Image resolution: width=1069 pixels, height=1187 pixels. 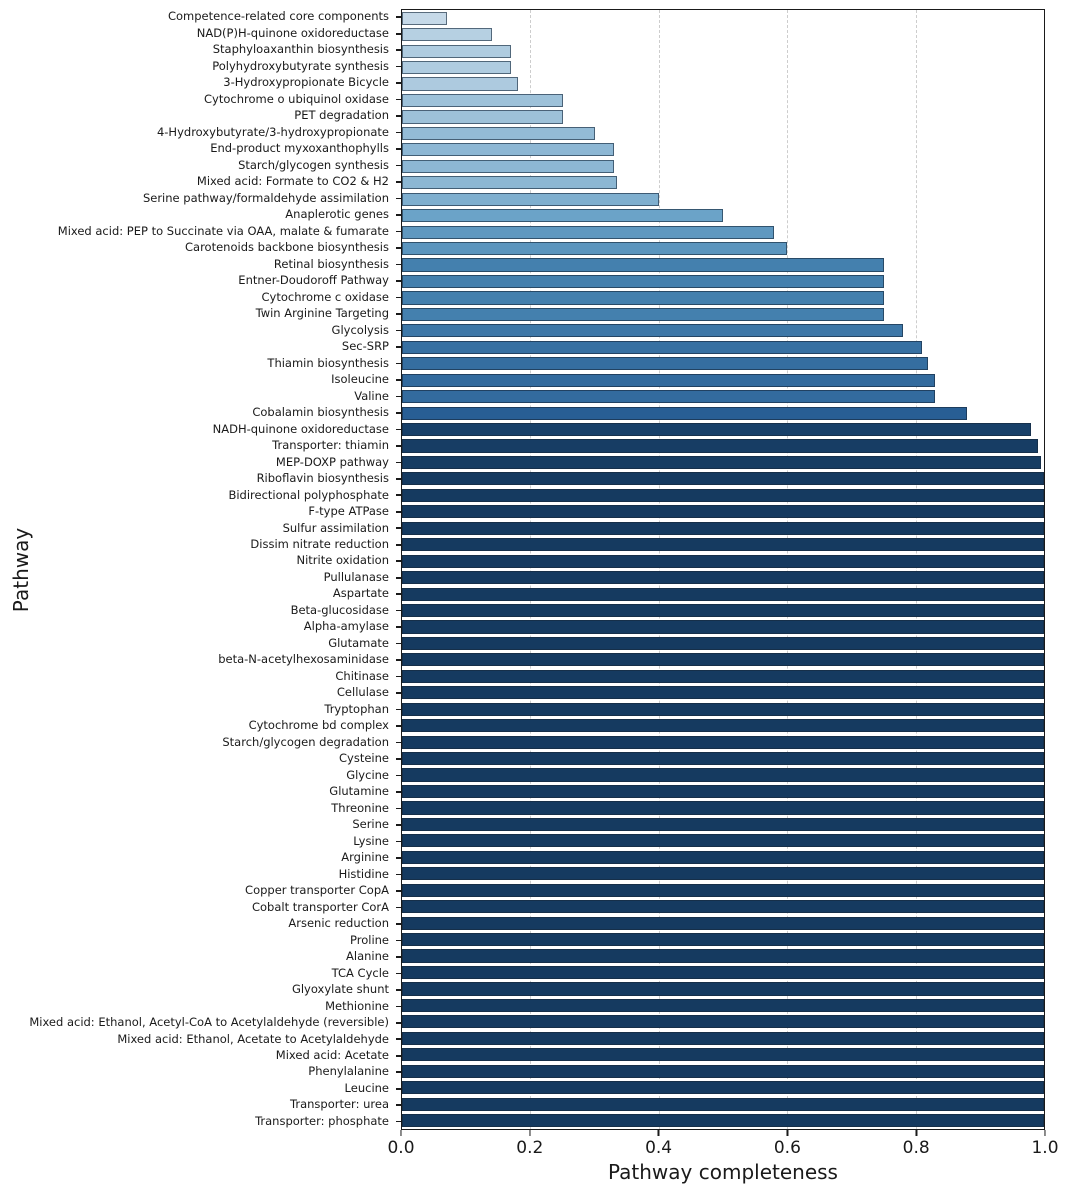 What do you see at coordinates (200, 726) in the screenshot?
I see `y-tick-row: Cytochrome bd complex` at bounding box center [200, 726].